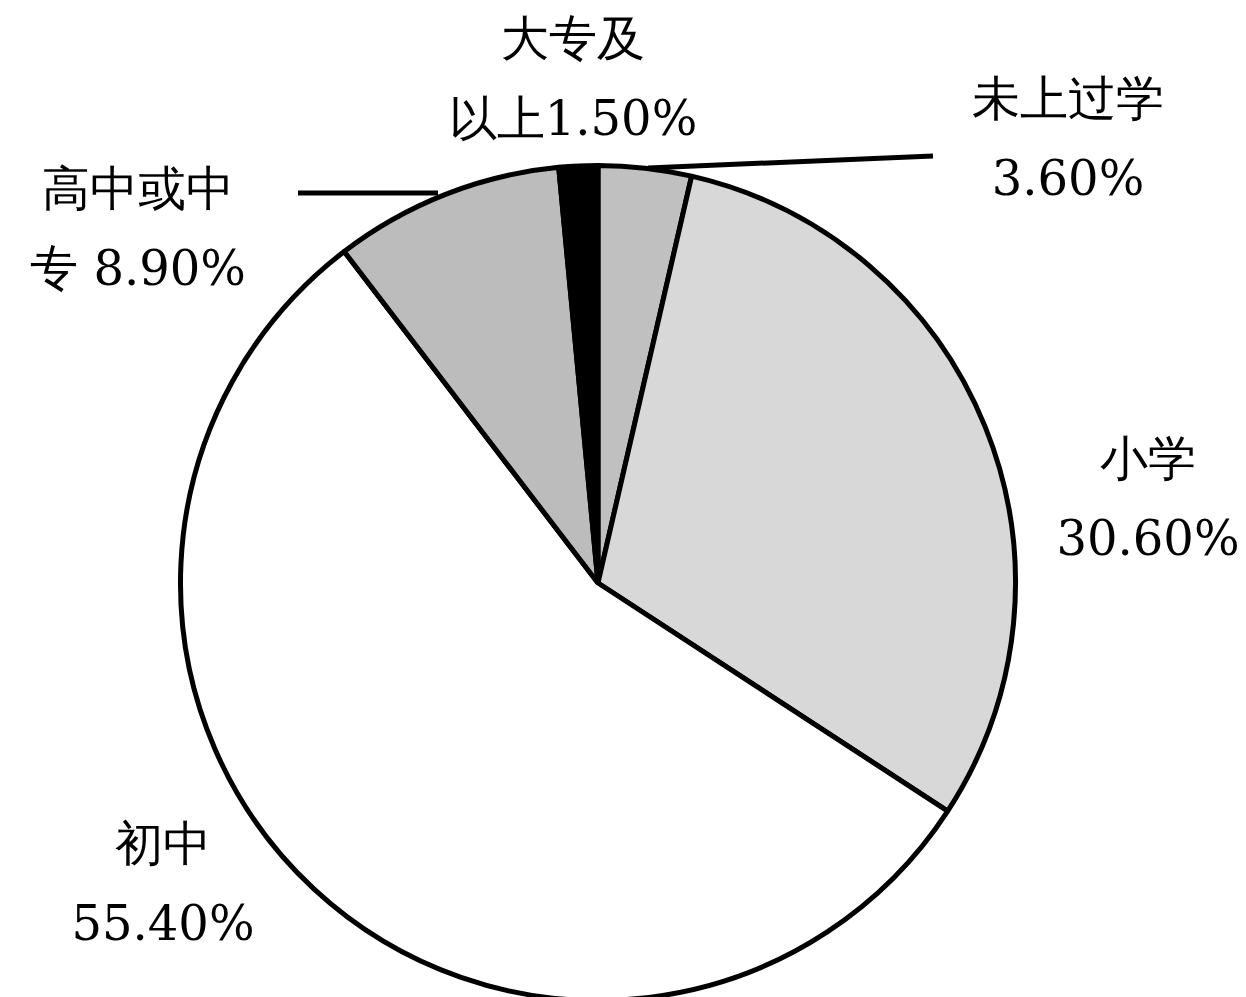 The width and height of the screenshot is (1246, 997). Describe the element at coordinates (1148, 538) in the screenshot. I see `data-label: 30.60%` at that location.